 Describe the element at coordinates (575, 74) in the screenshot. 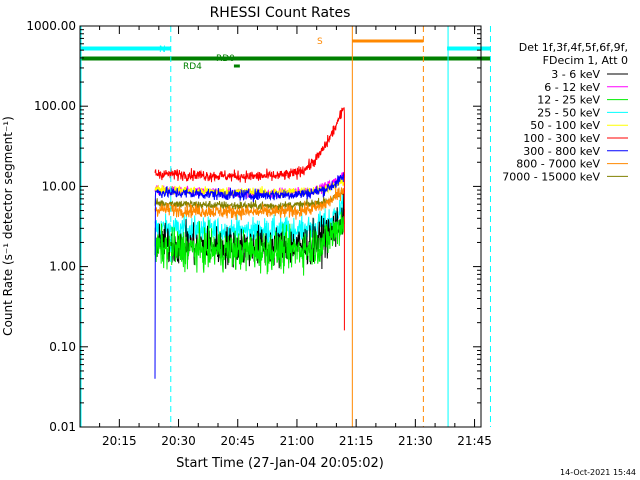

I see `legend-entry-label: 3 - 6 keV` at that location.